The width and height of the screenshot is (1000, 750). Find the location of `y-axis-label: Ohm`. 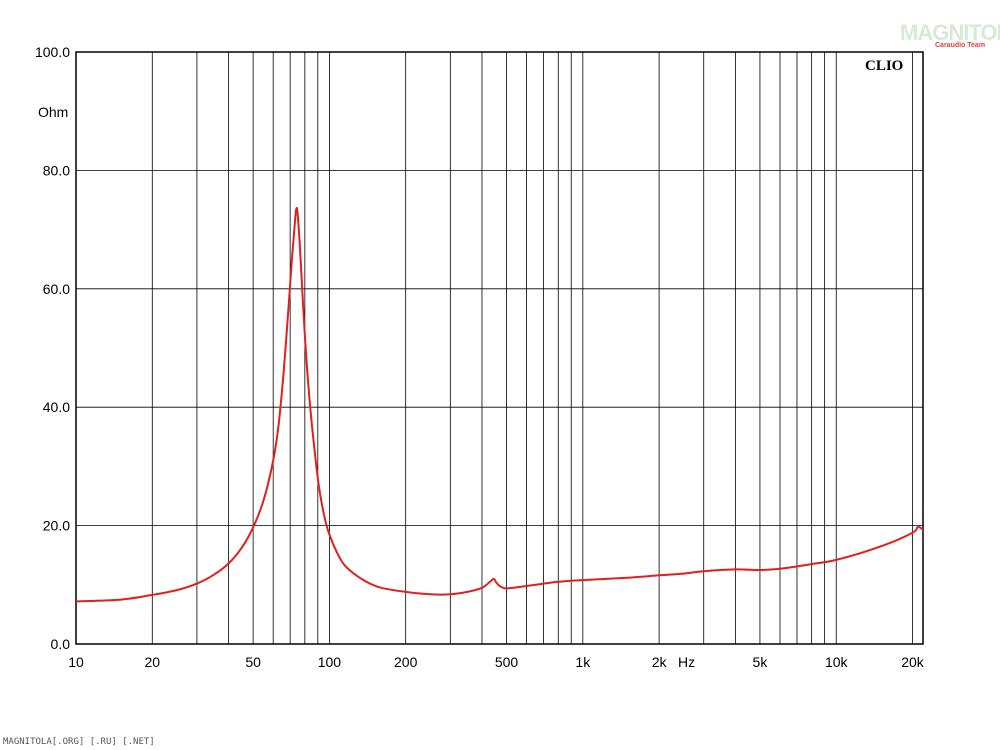

y-axis-label: Ohm is located at coordinates (53, 112).